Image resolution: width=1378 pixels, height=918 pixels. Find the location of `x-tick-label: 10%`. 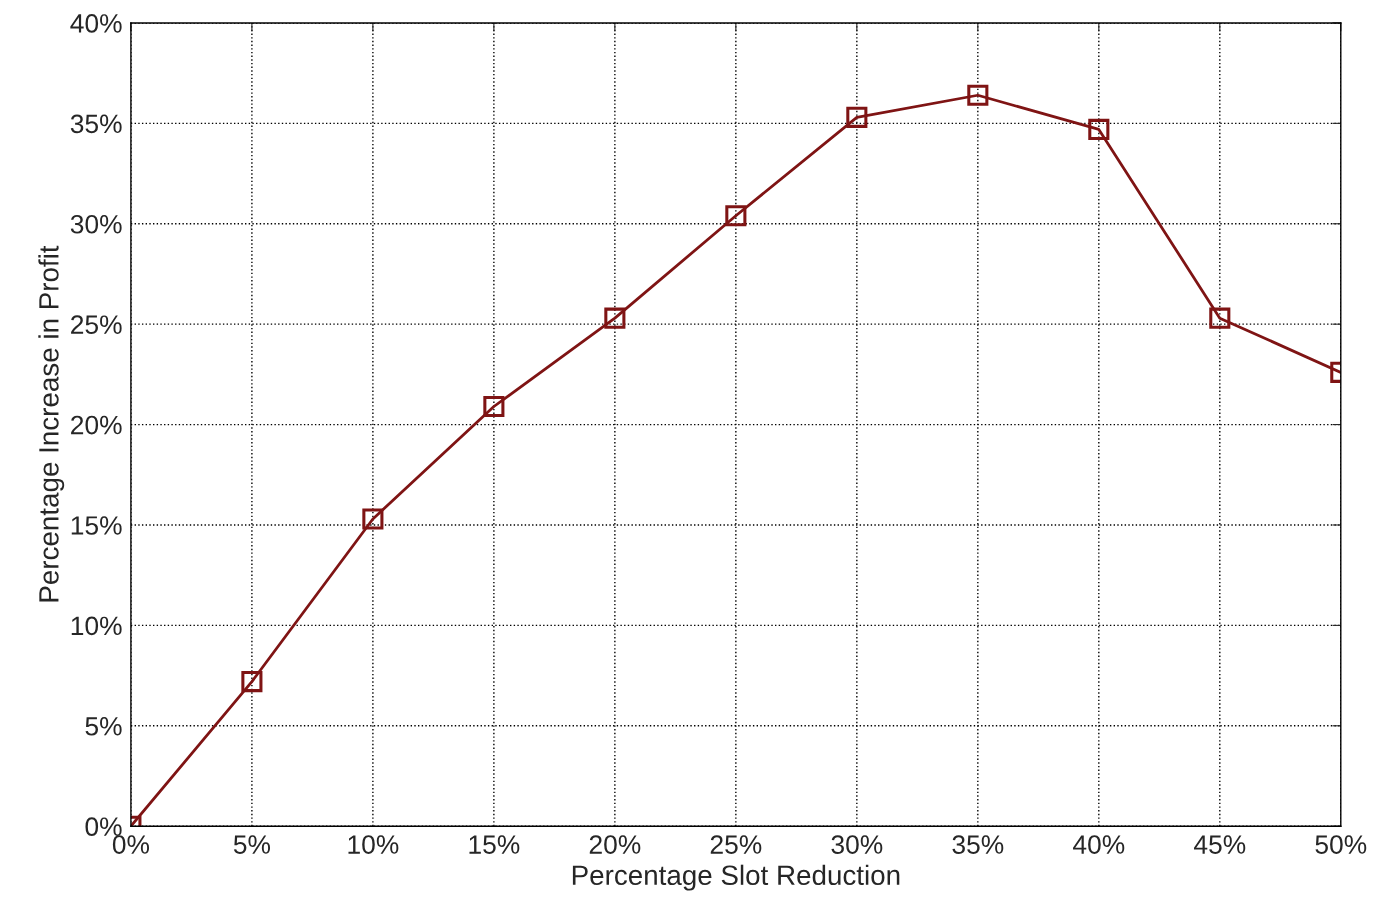

x-tick-label: 10% is located at coordinates (373, 844).